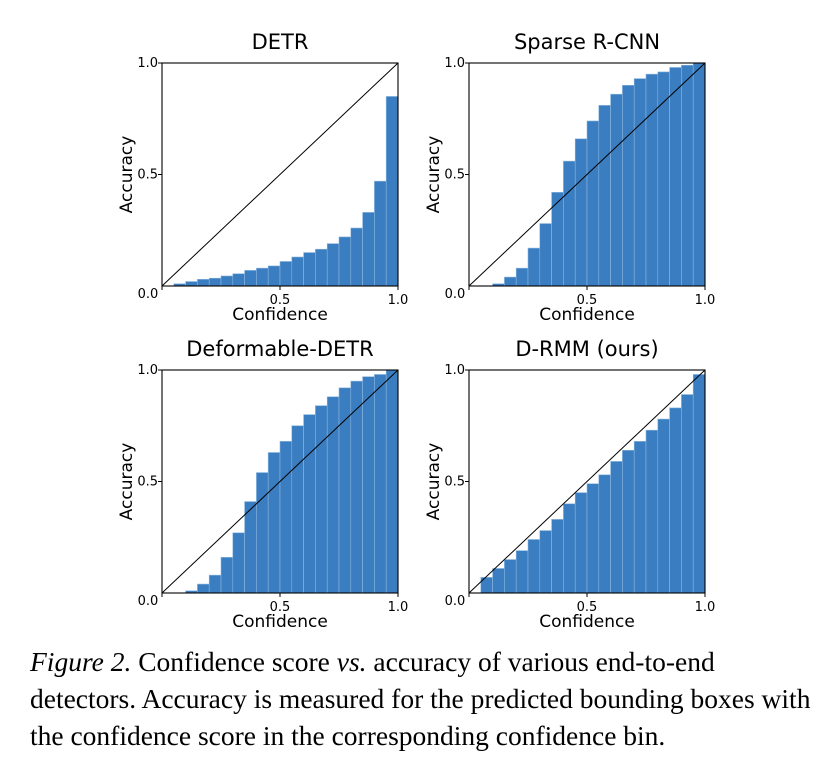 Image resolution: width=825 pixels, height=758 pixels. Describe the element at coordinates (279, 349) in the screenshot. I see `chart-title: Deformable-DETR` at that location.